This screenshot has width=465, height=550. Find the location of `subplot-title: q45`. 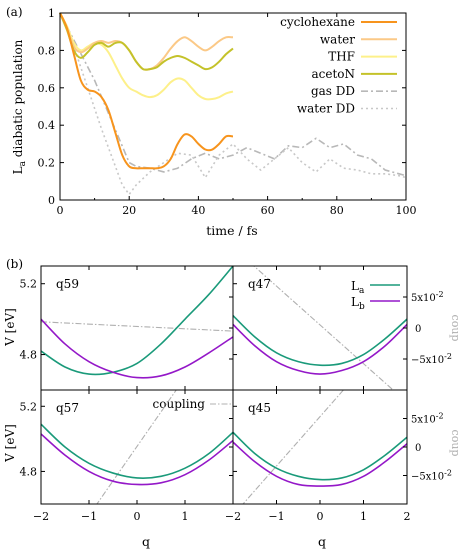

subplot-title: q45 is located at coordinates (259, 408).